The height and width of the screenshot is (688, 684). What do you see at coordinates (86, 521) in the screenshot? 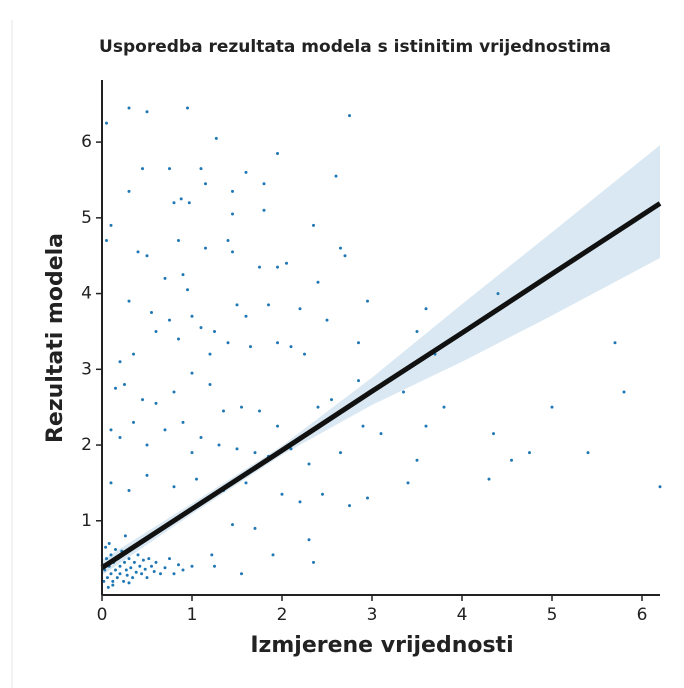
I see `y-tick-label: 1` at bounding box center [86, 521].